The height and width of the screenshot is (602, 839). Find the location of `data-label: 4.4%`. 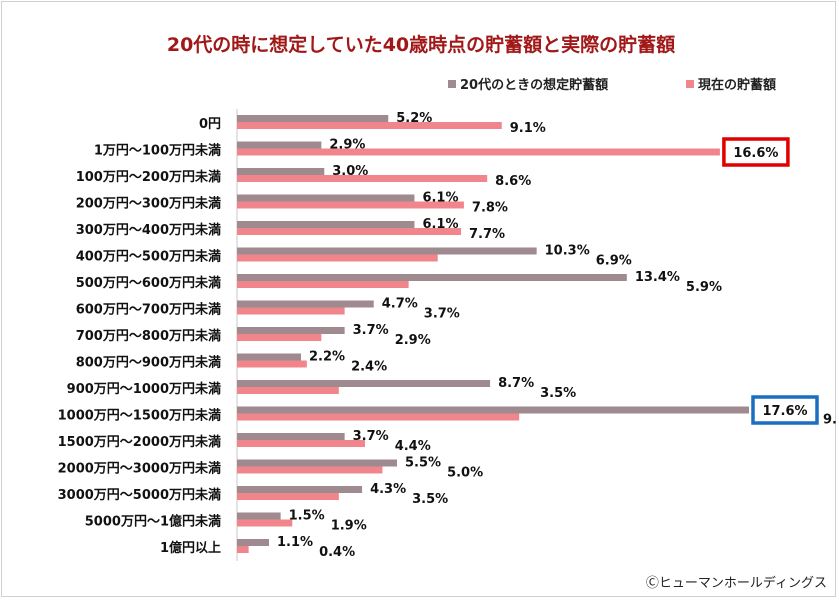

data-label: 4.4% is located at coordinates (413, 446).